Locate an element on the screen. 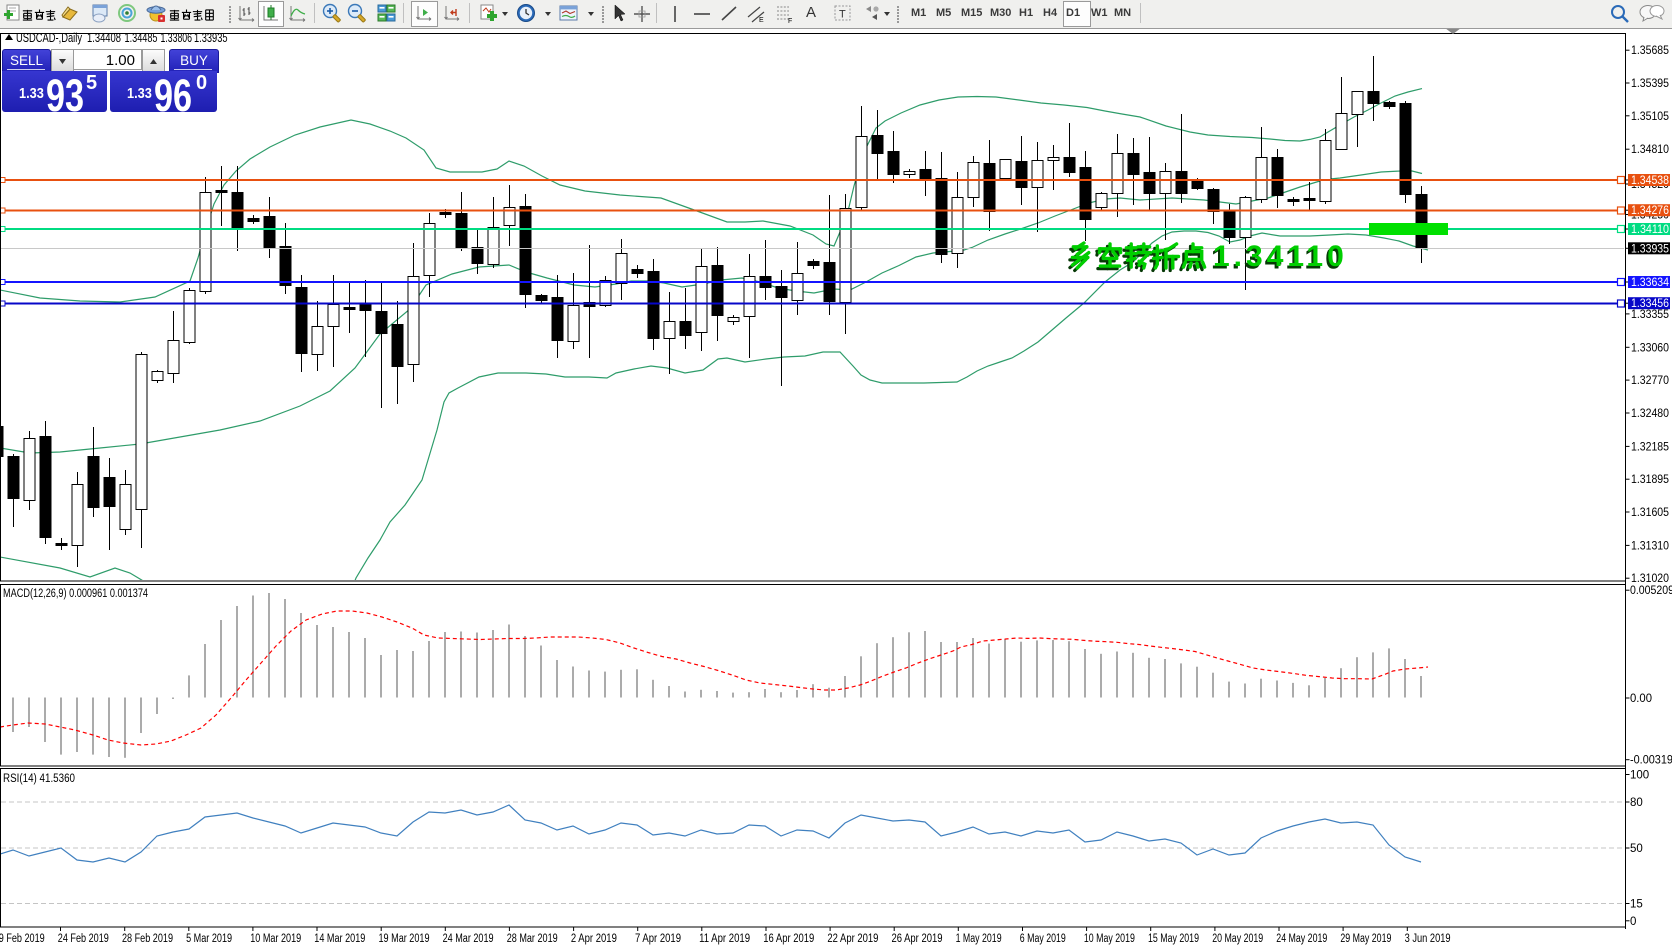 The image size is (1672, 947). svg-text: USDCAD-,Daily is located at coordinates (49, 38).